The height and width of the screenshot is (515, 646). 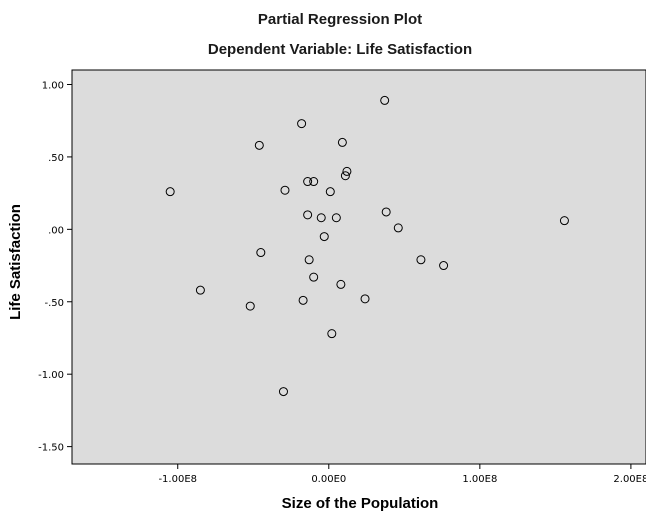 What do you see at coordinates (340, 19) in the screenshot?
I see `chart-title: Partial Regression Plot` at bounding box center [340, 19].